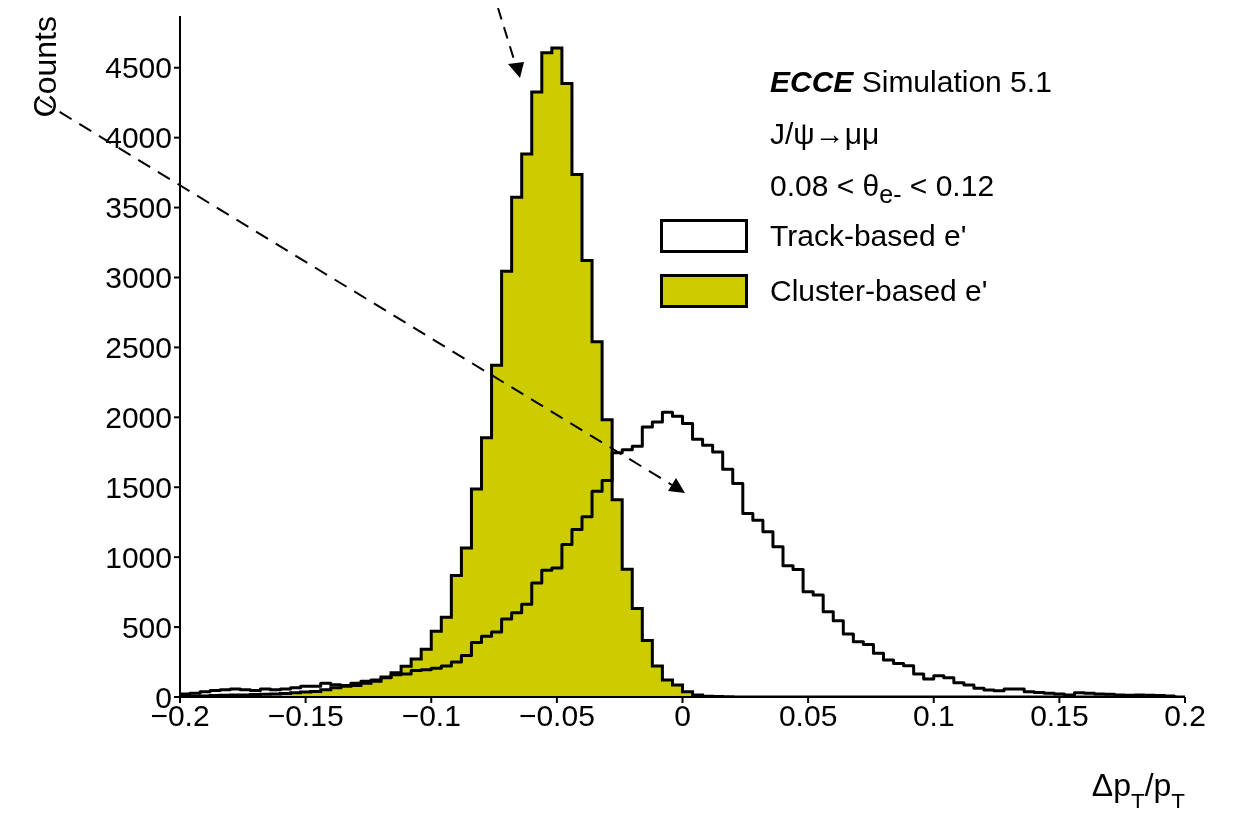  I want to click on legend-label: Cluster-based e', so click(879, 290).